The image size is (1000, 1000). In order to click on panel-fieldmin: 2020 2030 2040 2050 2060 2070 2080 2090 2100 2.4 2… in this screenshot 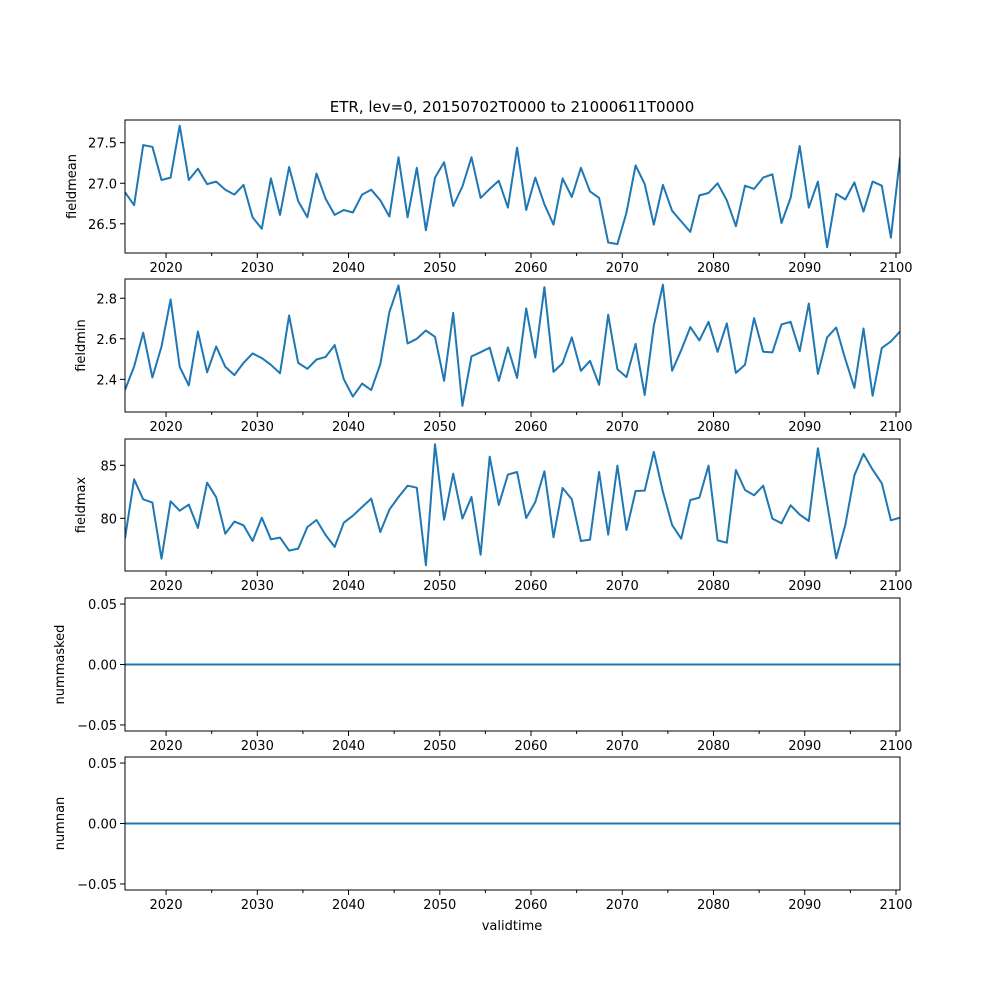, I will do `click(493, 356)`.